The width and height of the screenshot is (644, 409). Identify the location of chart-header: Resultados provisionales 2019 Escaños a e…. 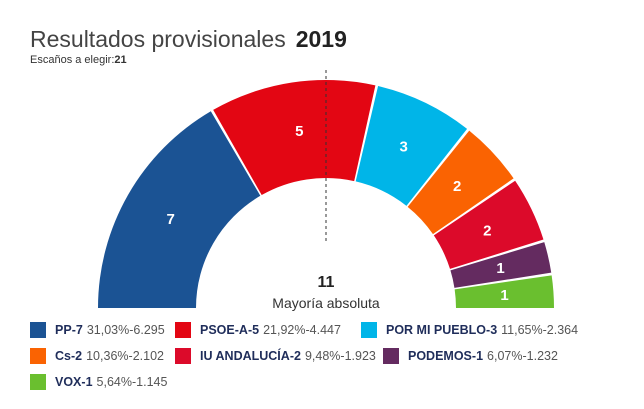
(188, 46).